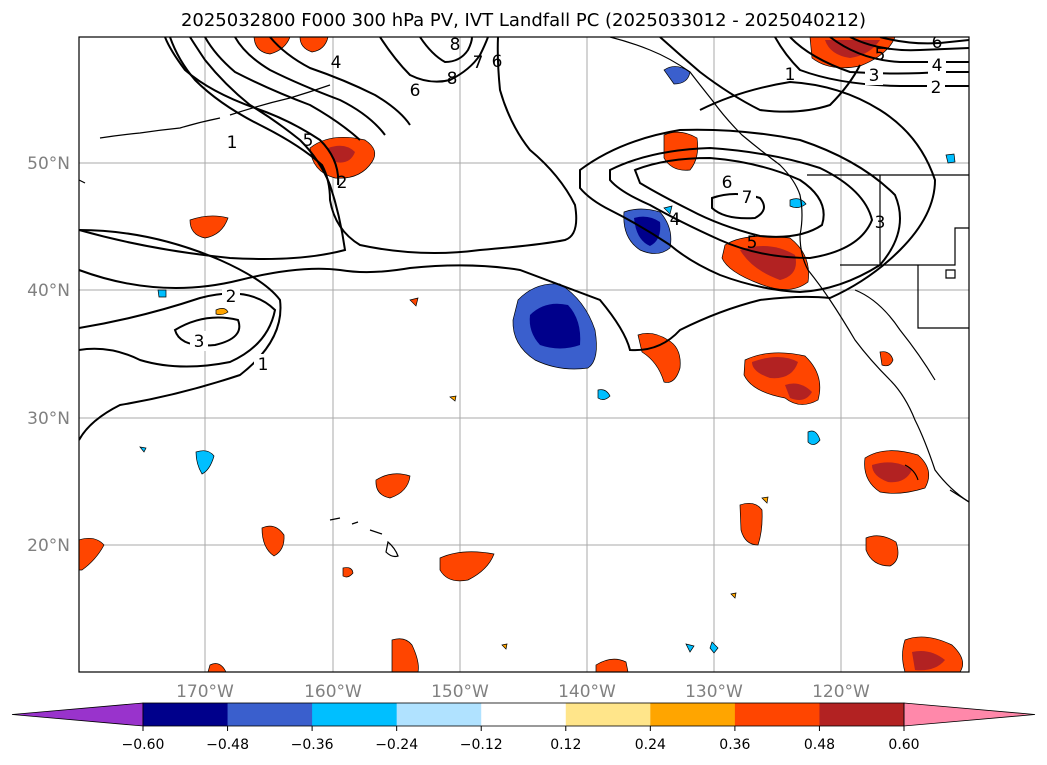 The height and width of the screenshot is (765, 1047). I want to click on colorbar-tick-label: −0.48, so click(227, 745).